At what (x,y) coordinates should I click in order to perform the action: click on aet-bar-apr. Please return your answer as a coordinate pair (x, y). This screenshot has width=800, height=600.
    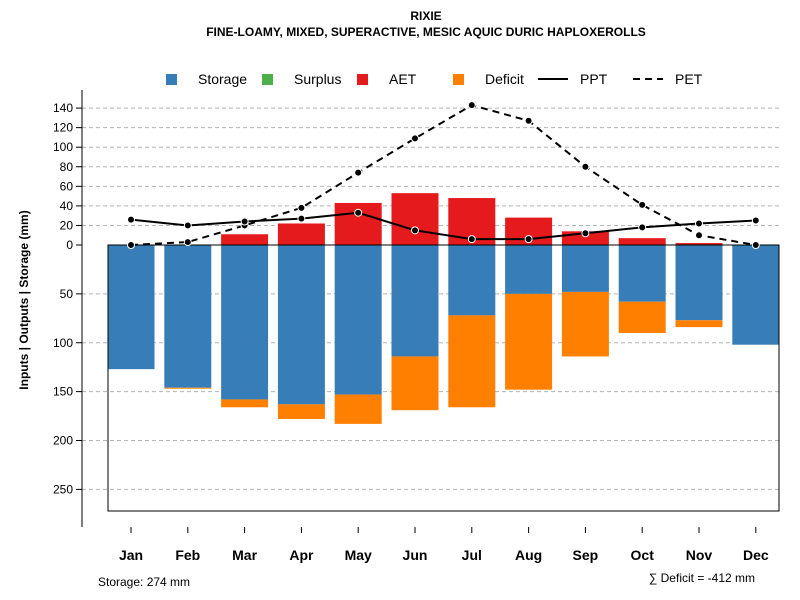
    Looking at the image, I should click on (301, 234).